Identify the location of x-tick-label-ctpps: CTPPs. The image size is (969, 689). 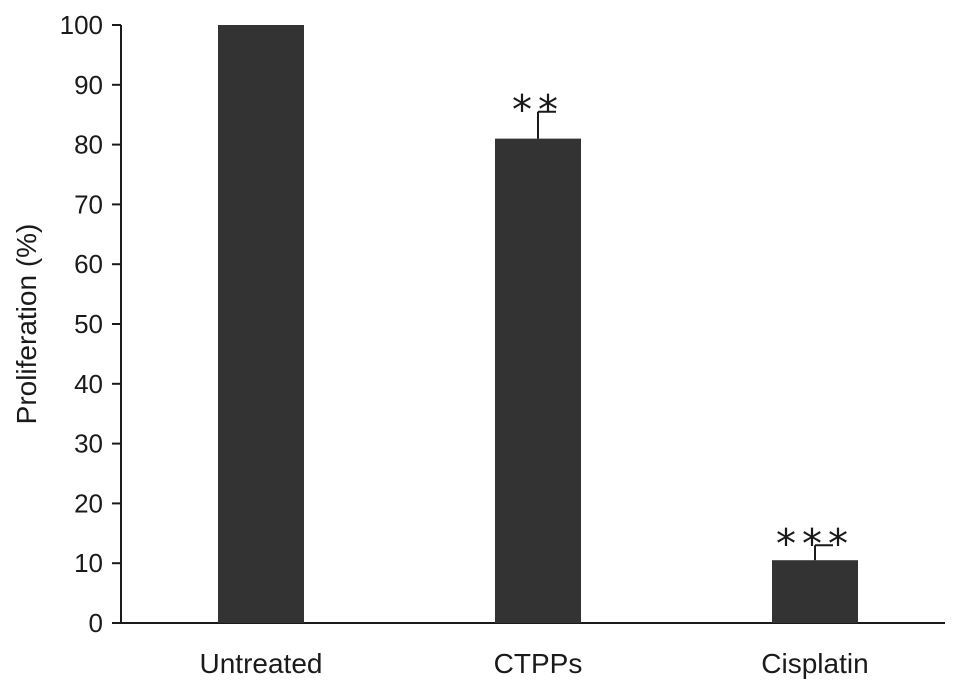
(538, 663).